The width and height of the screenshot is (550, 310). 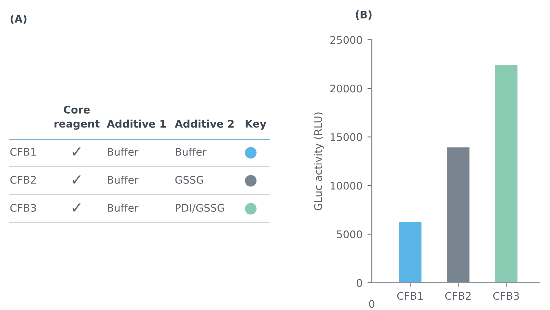 What do you see at coordinates (23, 208) in the screenshot?
I see `category-label: CFB3` at bounding box center [23, 208].